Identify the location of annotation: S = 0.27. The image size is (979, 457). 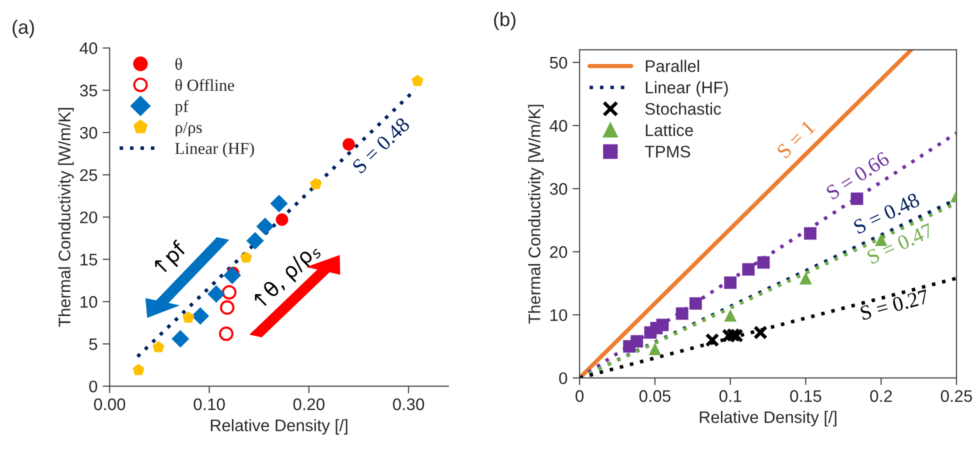
(895, 304).